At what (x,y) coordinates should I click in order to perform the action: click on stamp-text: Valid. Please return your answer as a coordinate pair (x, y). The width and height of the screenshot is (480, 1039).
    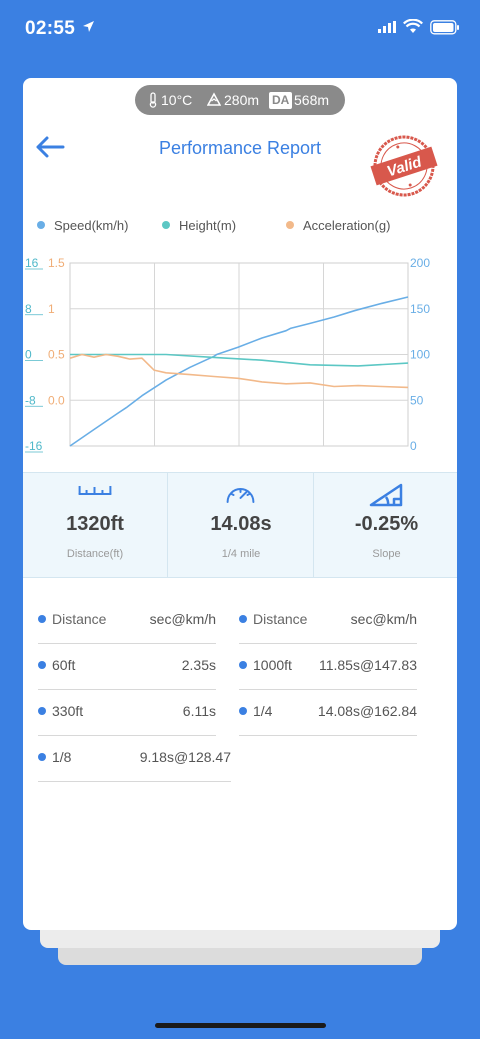
    Looking at the image, I should click on (405, 166).